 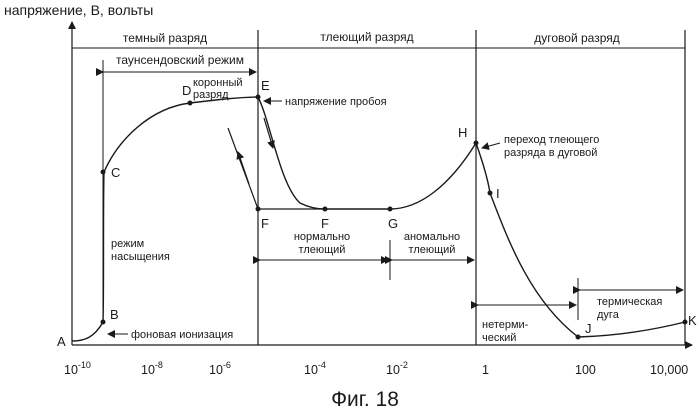 What do you see at coordinates (265, 85) in the screenshot?
I see `point-label-e: E` at bounding box center [265, 85].